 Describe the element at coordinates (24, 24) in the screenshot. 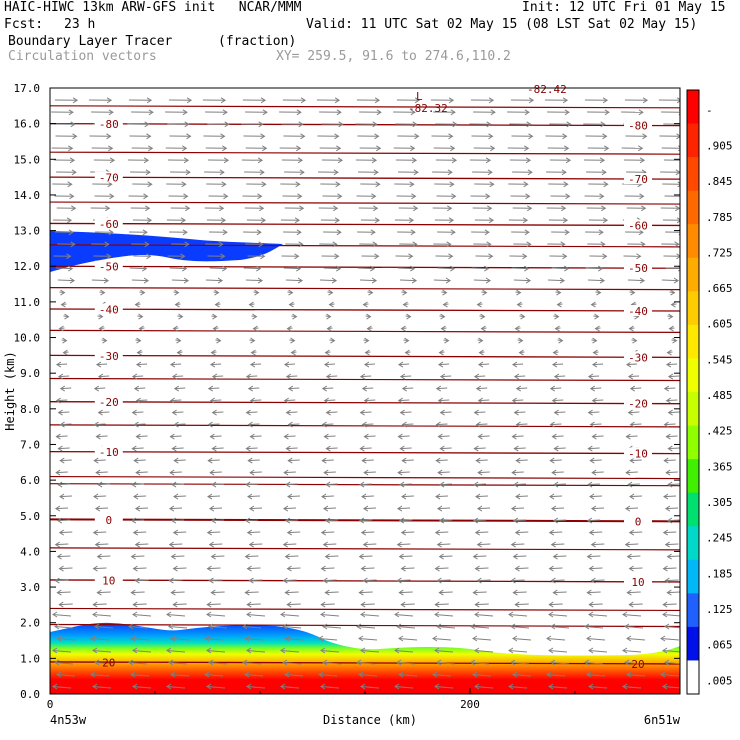

I see `forecast-label: Fcst:` at that location.